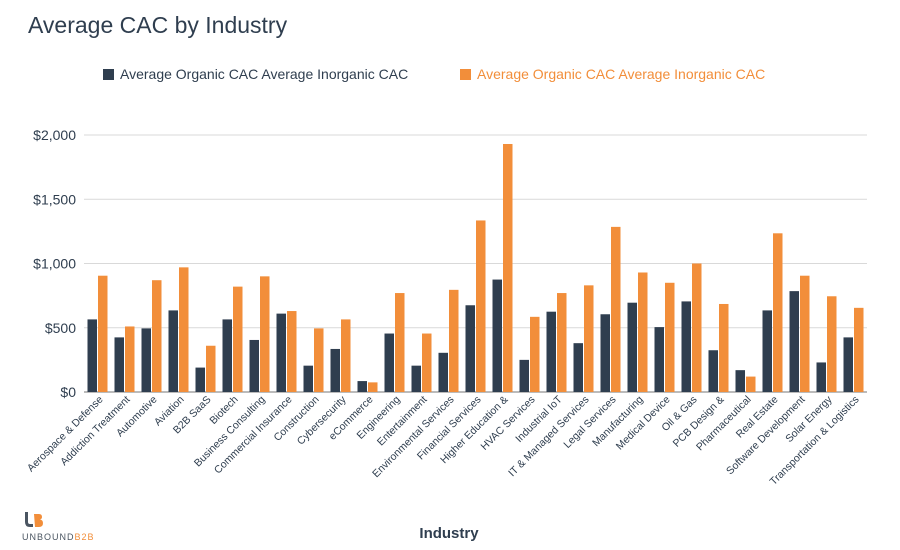 This screenshot has height=550, width=900. I want to click on legend-swatch-organic, so click(108, 74).